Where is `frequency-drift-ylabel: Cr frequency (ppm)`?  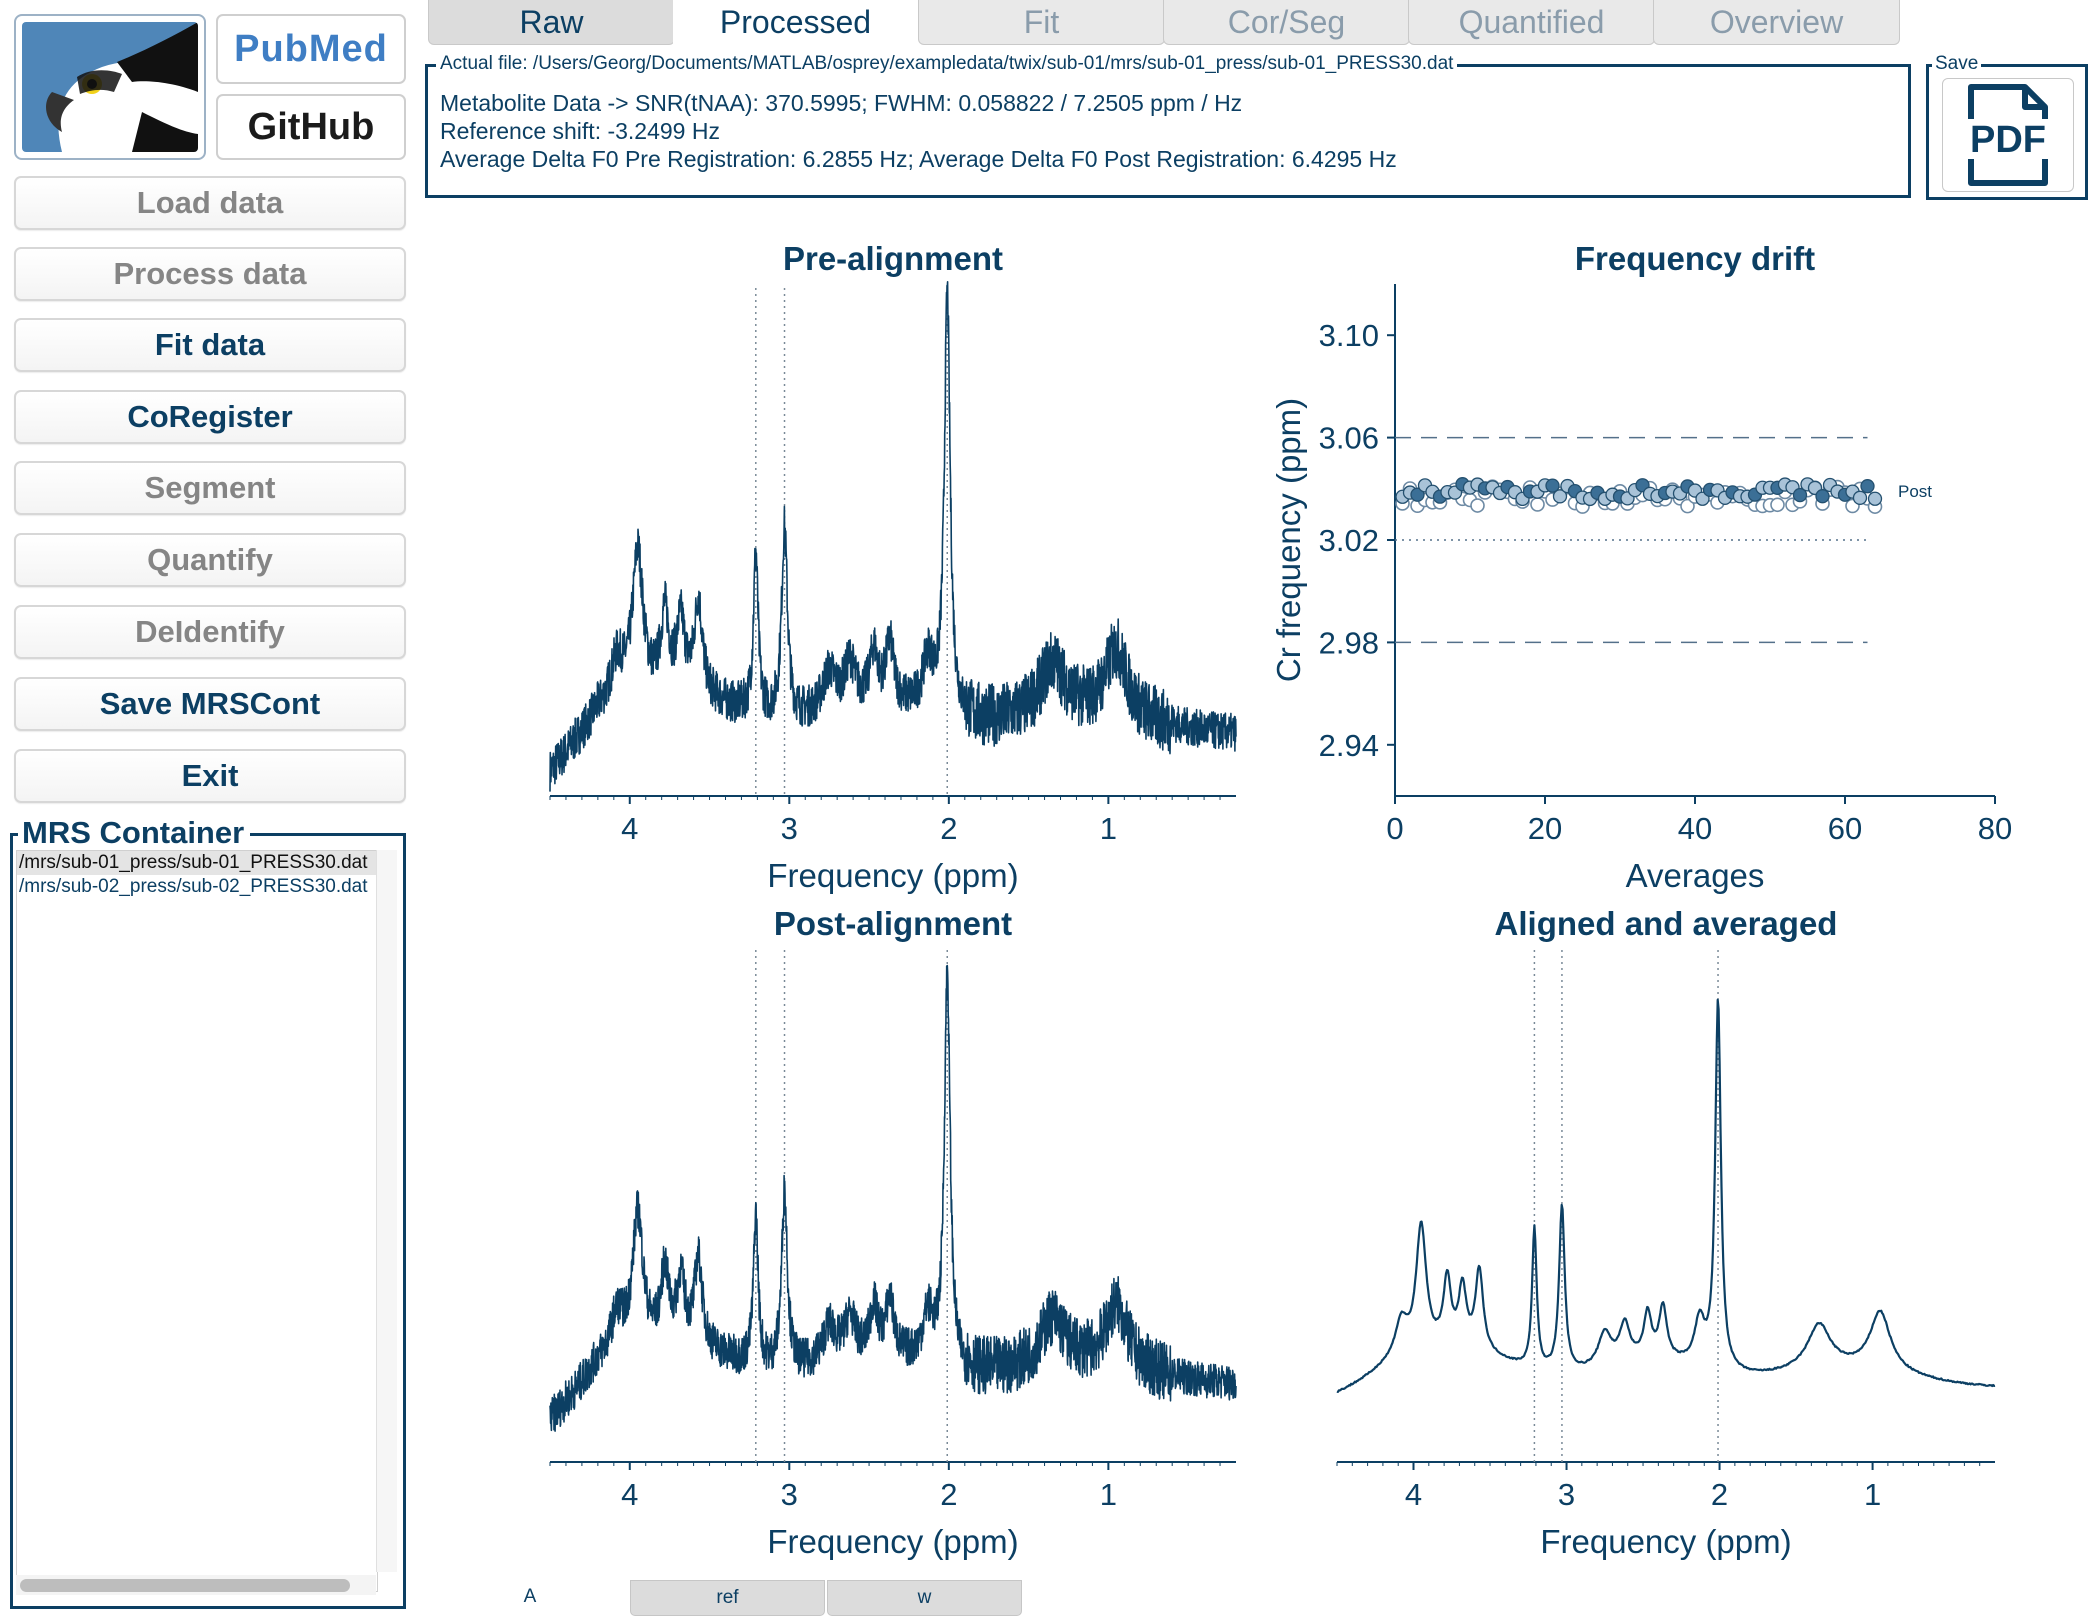 frequency-drift-ylabel: Cr frequency (ppm) is located at coordinates (1288, 540).